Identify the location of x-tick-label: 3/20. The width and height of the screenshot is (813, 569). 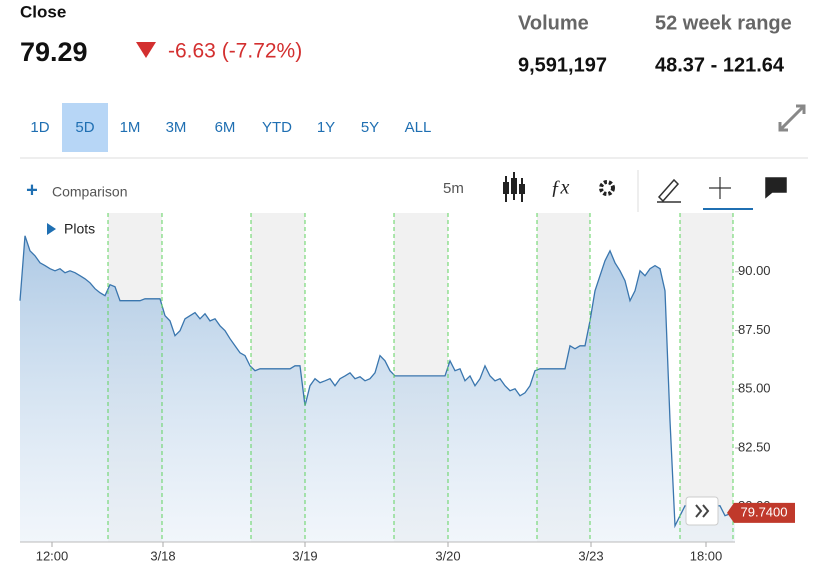
(447, 555).